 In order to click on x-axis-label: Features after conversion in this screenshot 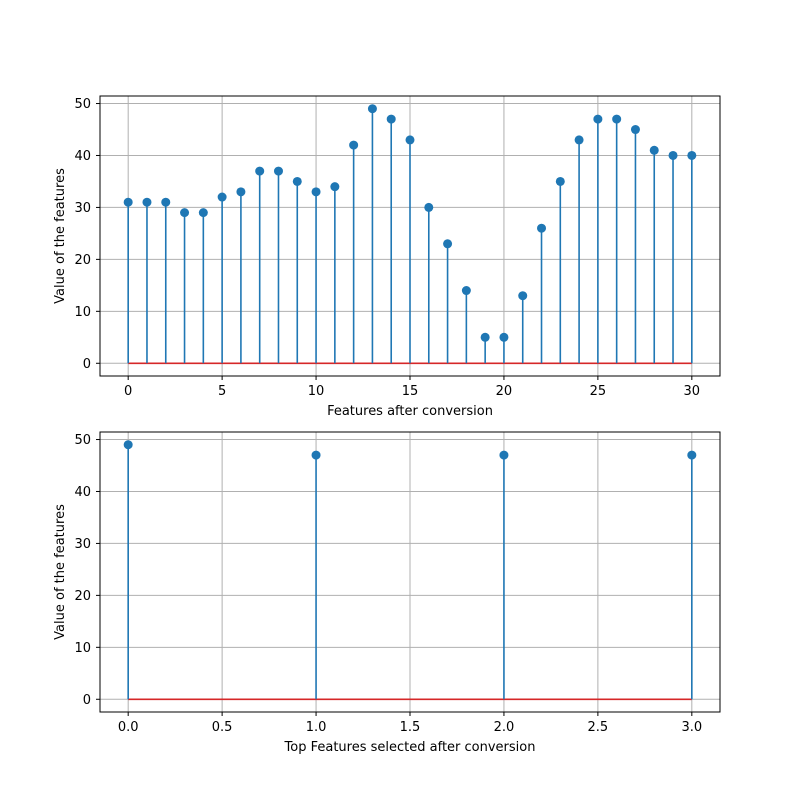, I will do `click(410, 411)`.